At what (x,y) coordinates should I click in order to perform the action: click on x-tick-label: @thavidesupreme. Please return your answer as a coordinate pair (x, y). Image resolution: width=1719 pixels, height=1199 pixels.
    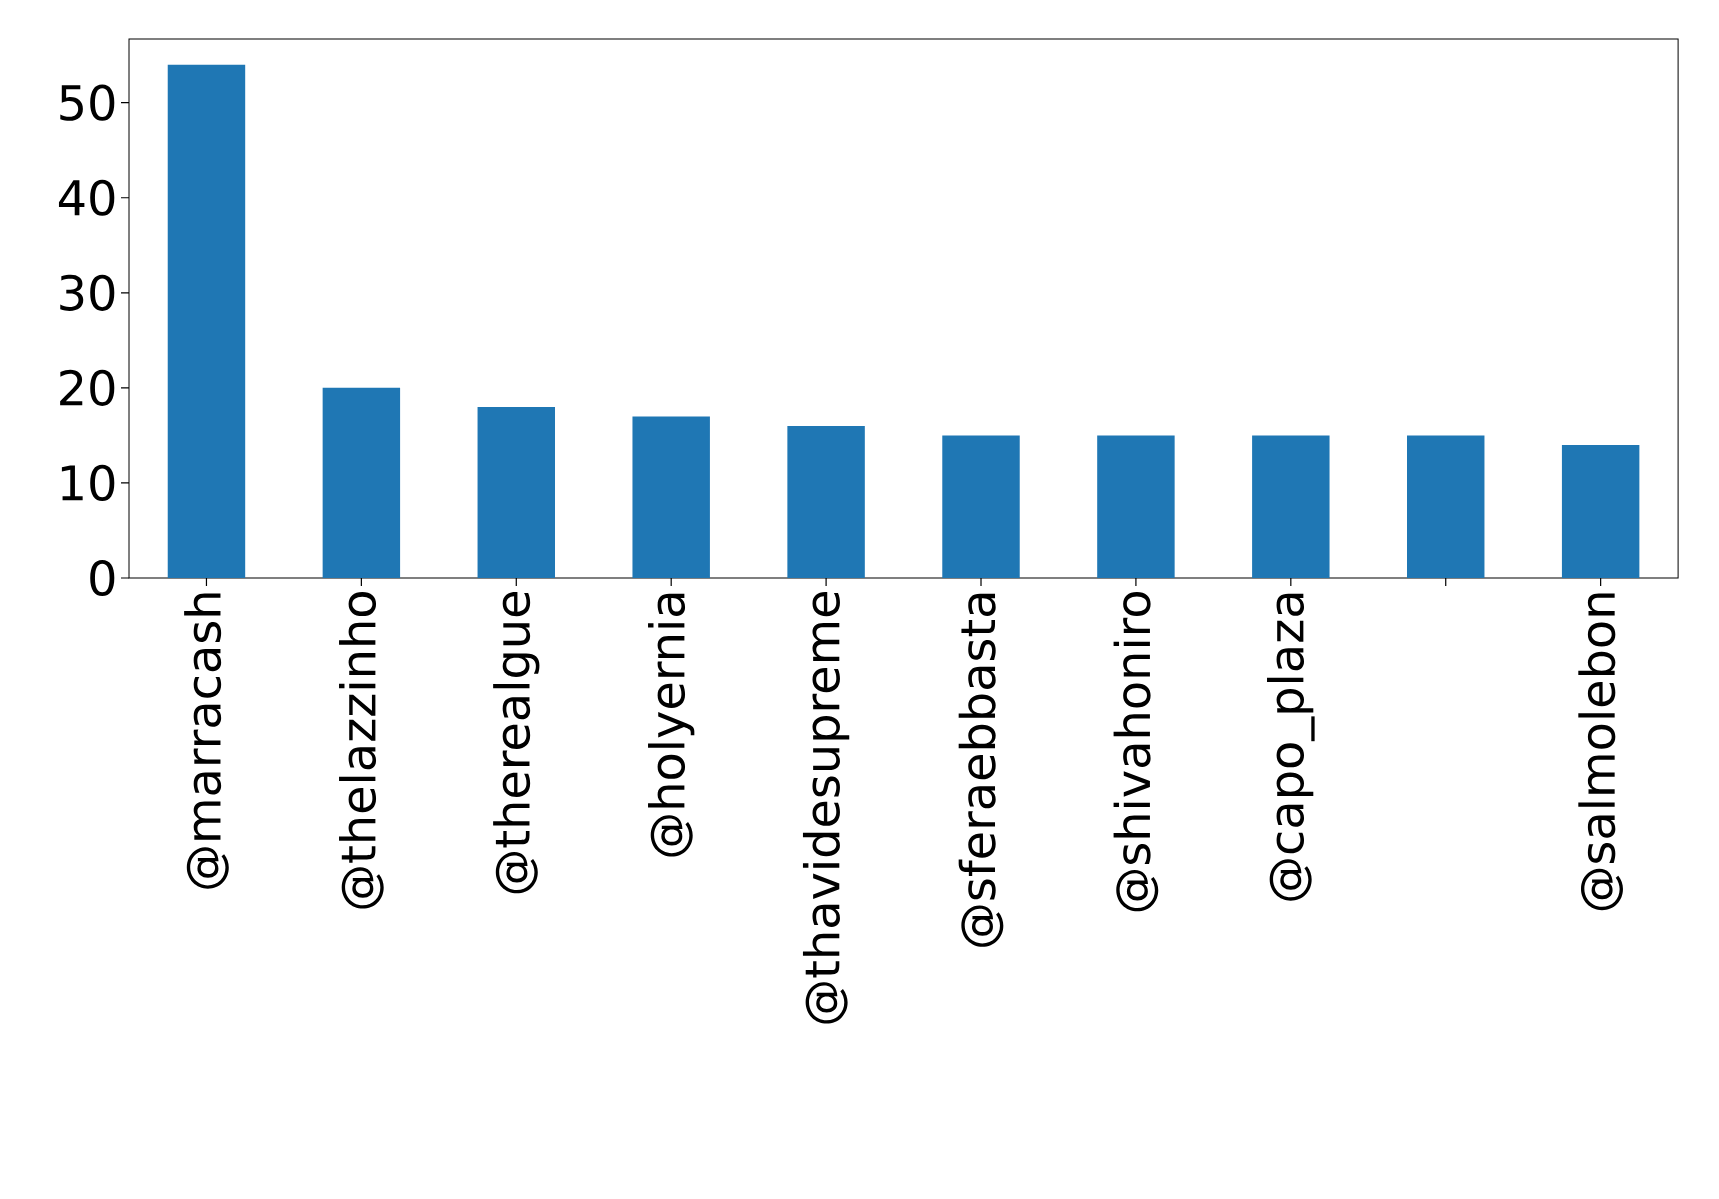
    Looking at the image, I should click on (826, 807).